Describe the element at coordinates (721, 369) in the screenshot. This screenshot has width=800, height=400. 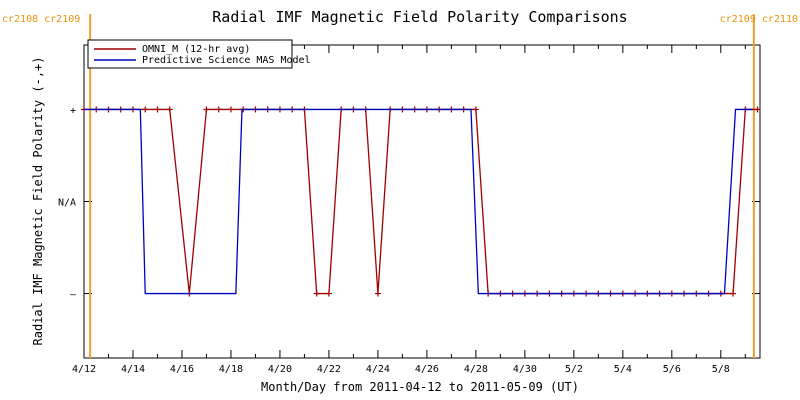
I see `x-tick-label: 5/8` at that location.